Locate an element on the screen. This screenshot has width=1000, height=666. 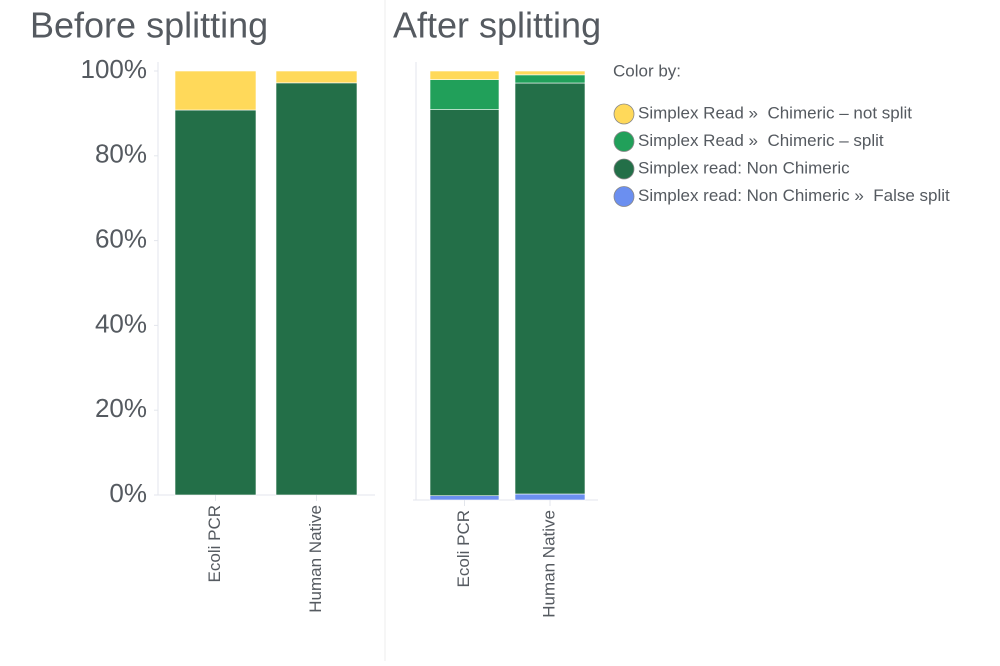
legend-label: Simplex read: Non Chimeric is located at coordinates (744, 167).